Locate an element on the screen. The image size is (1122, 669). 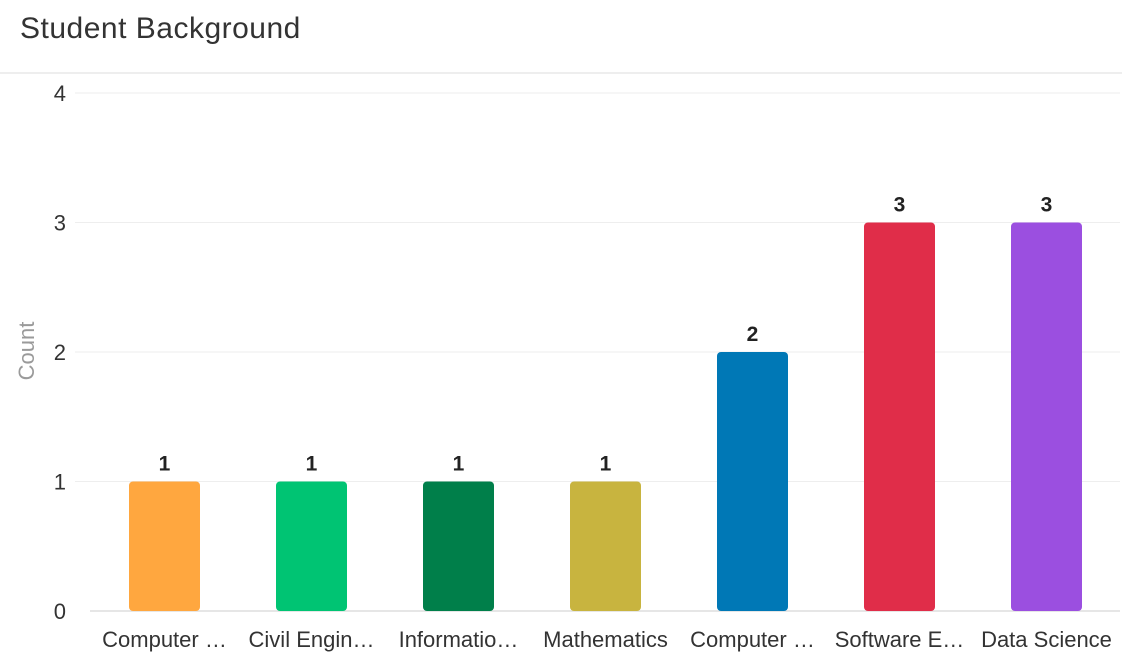
y-axis-ticks: 0 1 2 3 4 is located at coordinates (60, 352).